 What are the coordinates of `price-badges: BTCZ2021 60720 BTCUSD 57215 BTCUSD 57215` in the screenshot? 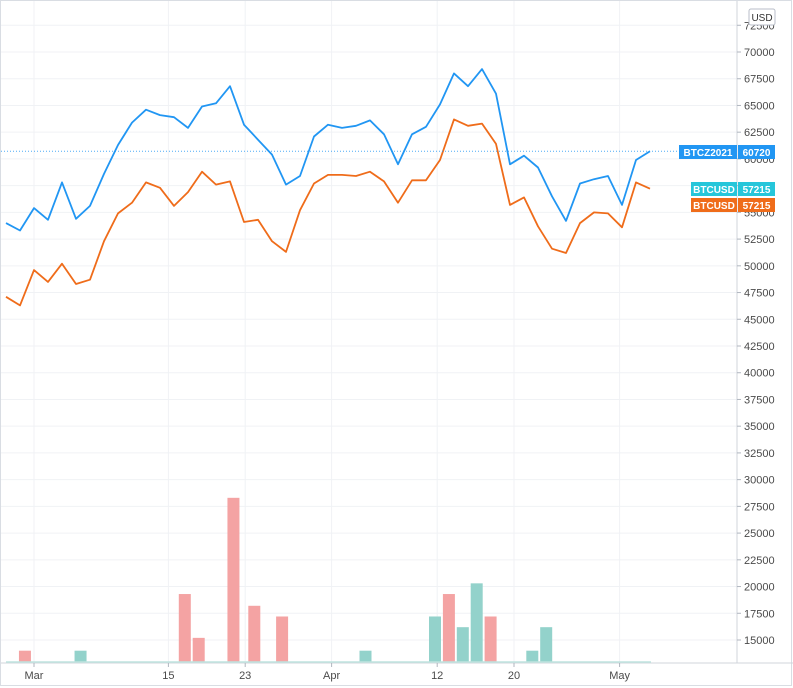 It's located at (727, 178).